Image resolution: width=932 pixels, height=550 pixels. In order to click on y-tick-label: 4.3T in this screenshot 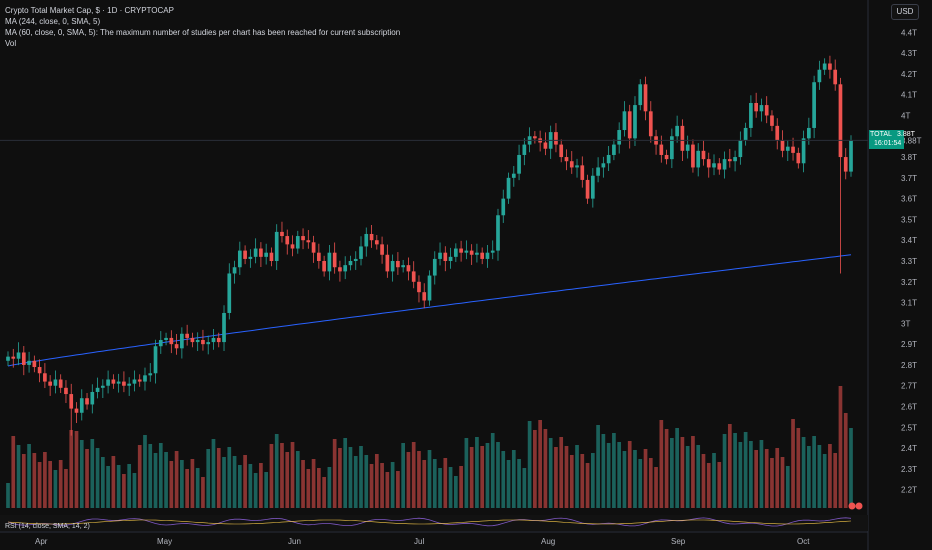, I will do `click(909, 53)`.